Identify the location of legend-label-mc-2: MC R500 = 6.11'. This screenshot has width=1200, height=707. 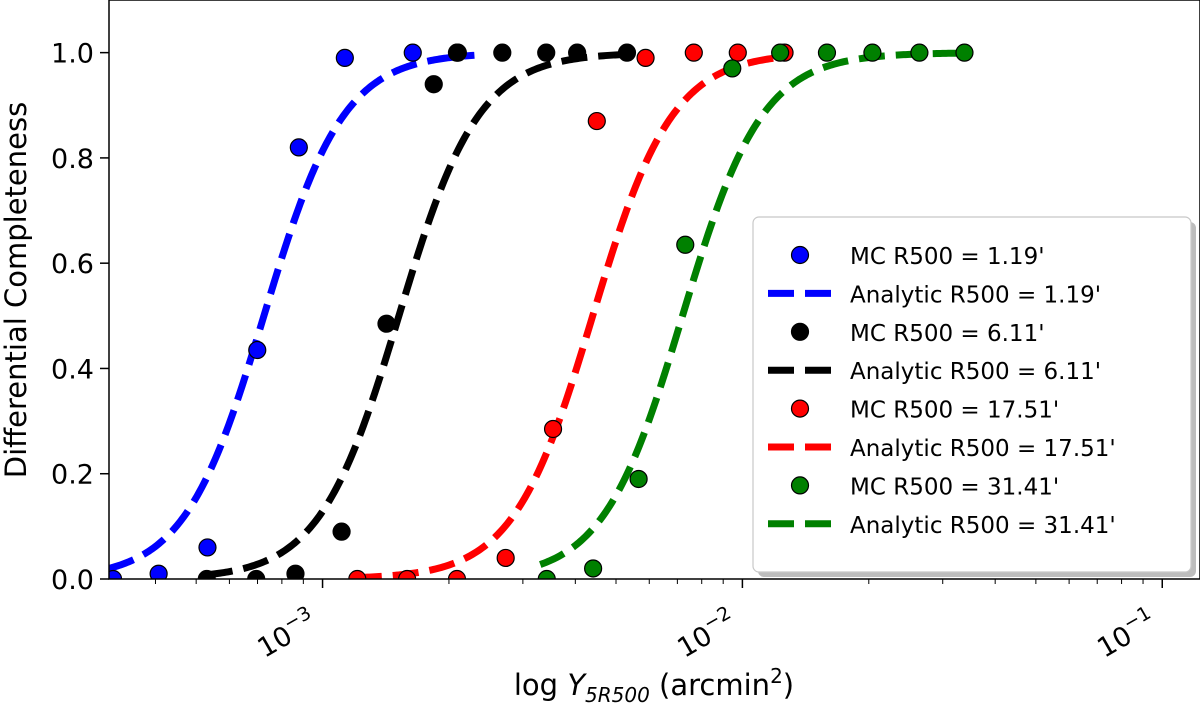
(947, 334).